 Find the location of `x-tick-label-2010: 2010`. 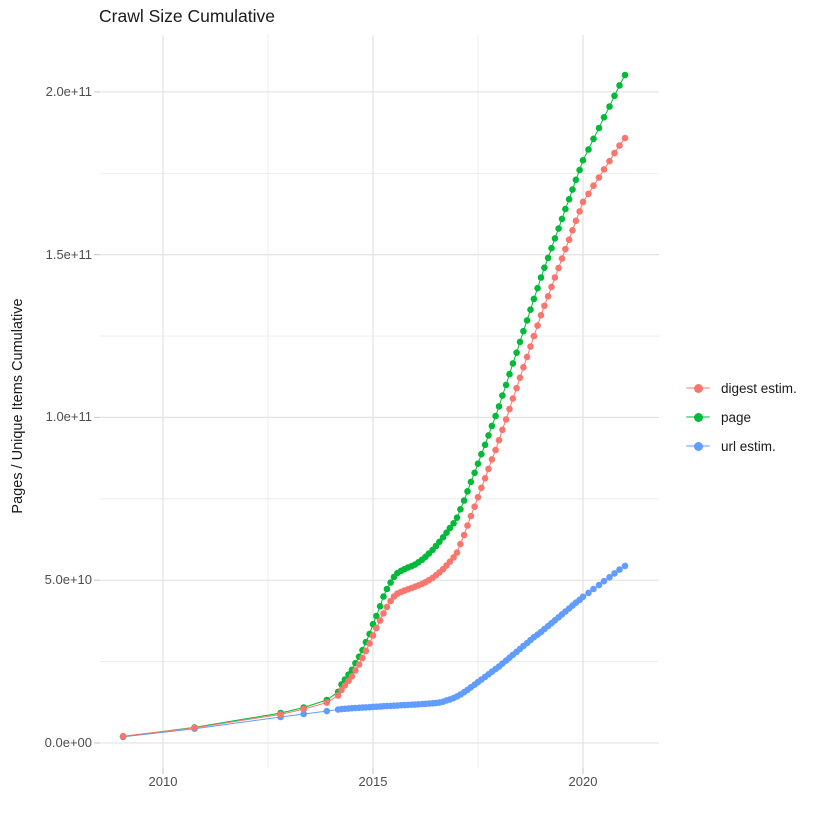

x-tick-label-2010: 2010 is located at coordinates (163, 781).